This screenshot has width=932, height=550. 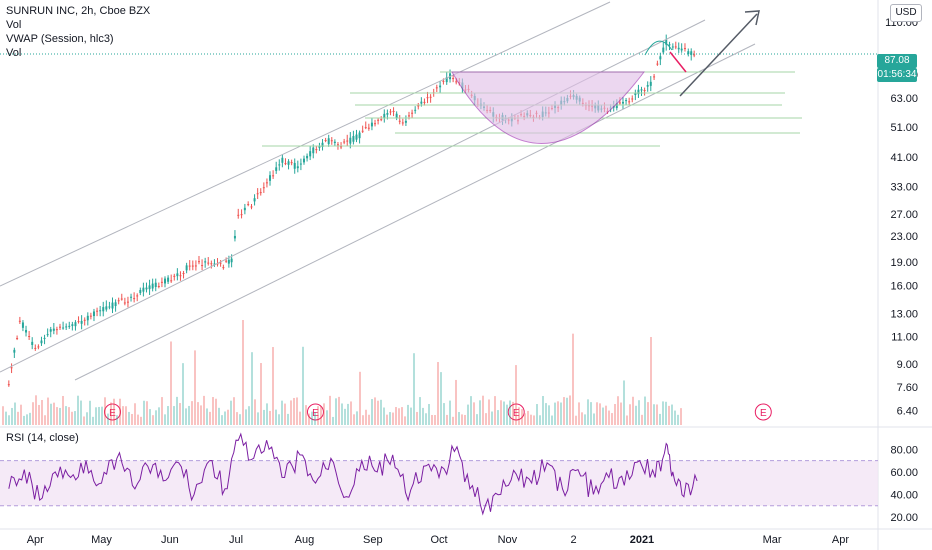 I want to click on rsi-band, so click(x=439, y=483).